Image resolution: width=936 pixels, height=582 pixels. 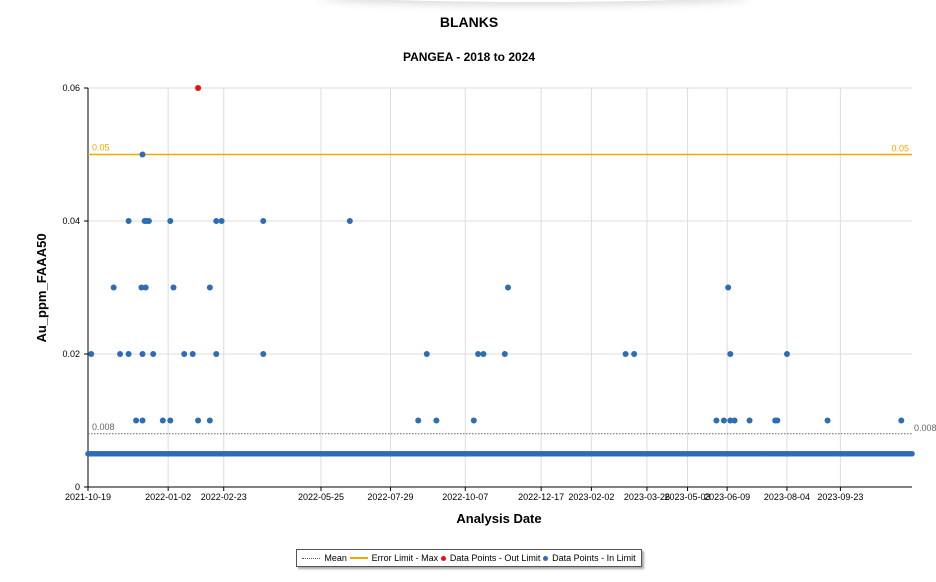 I want to click on x-tick-label: 2022-07-29, so click(x=390, y=497).